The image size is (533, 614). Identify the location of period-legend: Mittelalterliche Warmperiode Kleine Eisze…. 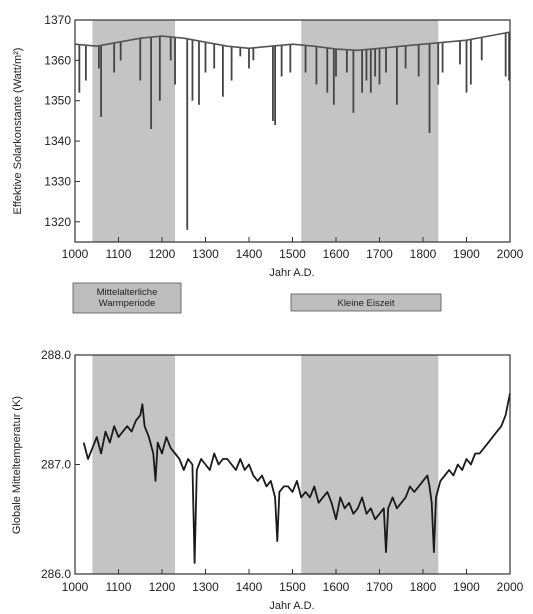
(257, 298).